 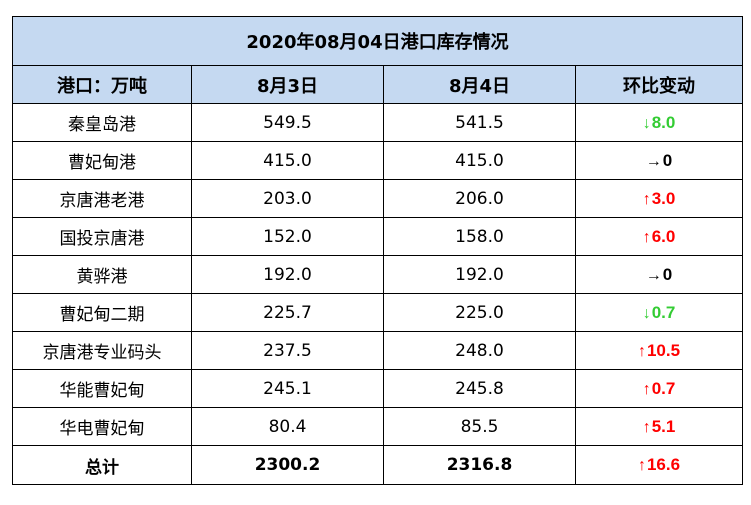 I want to click on port-name-cell: 华能曹妃甸, so click(x=102, y=388).